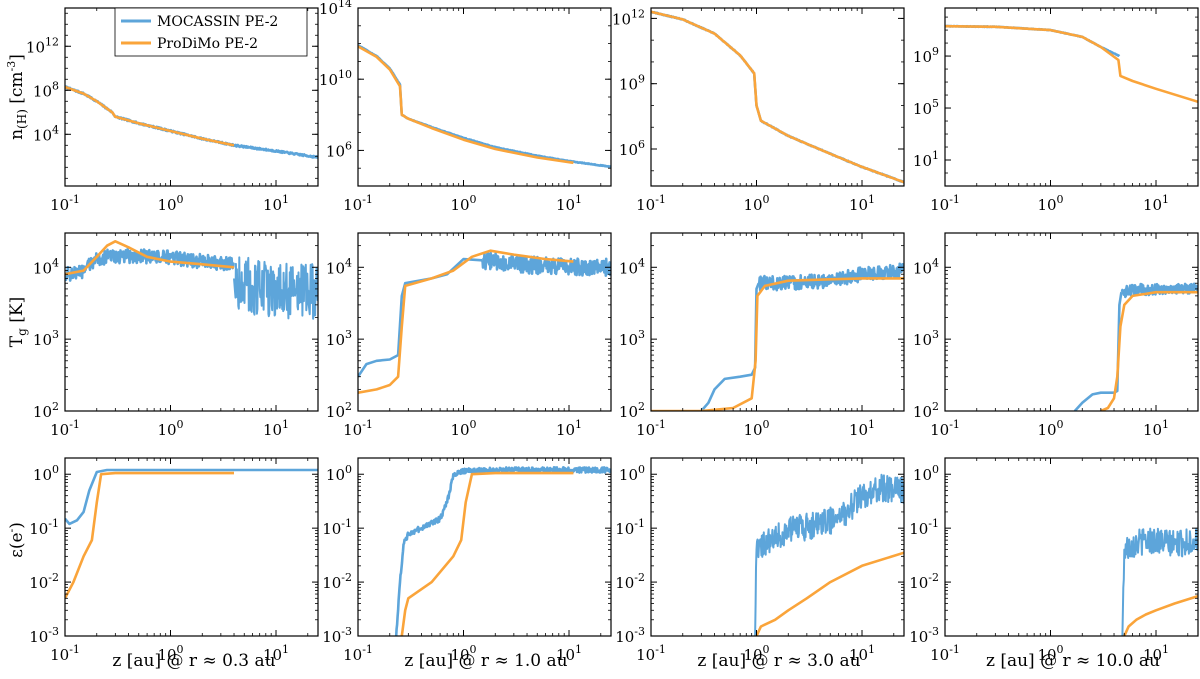  I want to click on y-tick-label: 10¹, so click(926, 159).